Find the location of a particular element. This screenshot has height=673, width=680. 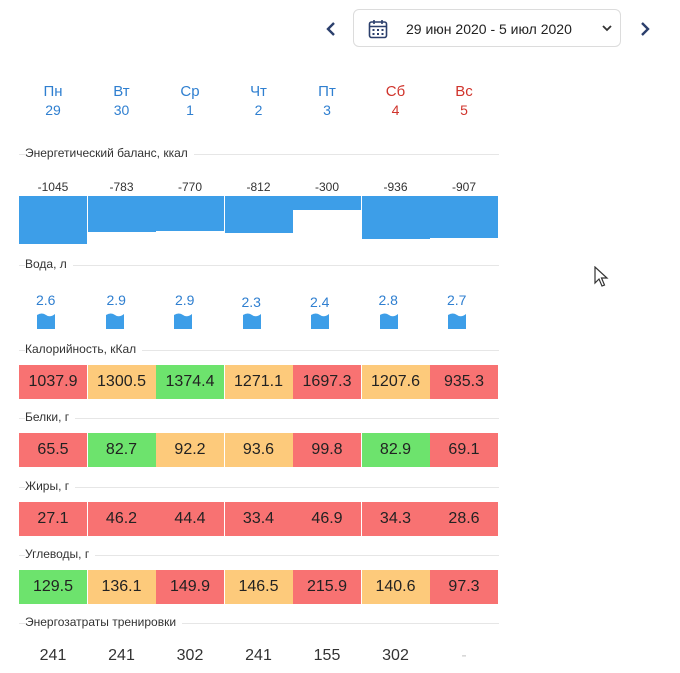

day-header: Сб 4 is located at coordinates (396, 101).